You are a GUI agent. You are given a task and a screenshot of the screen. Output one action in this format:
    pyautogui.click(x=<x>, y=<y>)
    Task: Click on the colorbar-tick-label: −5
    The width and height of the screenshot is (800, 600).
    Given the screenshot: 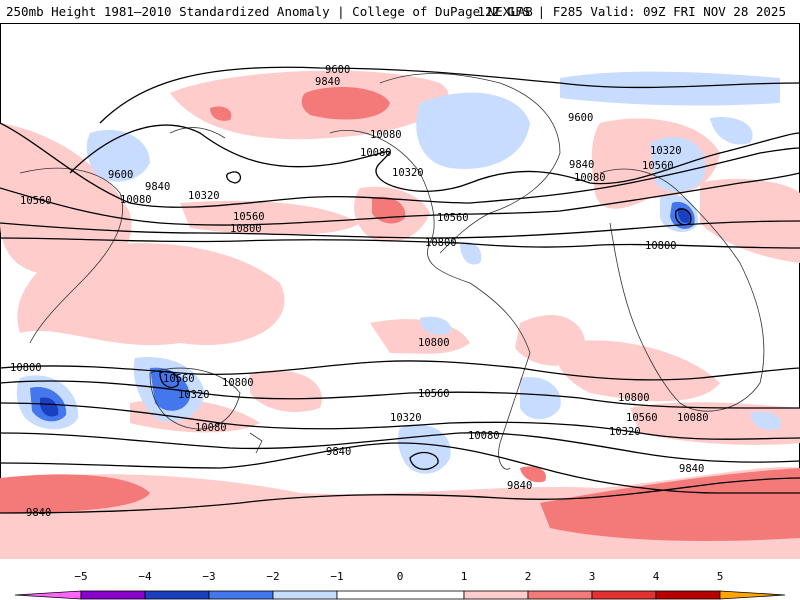 What is the action you would take?
    pyautogui.click(x=80, y=576)
    